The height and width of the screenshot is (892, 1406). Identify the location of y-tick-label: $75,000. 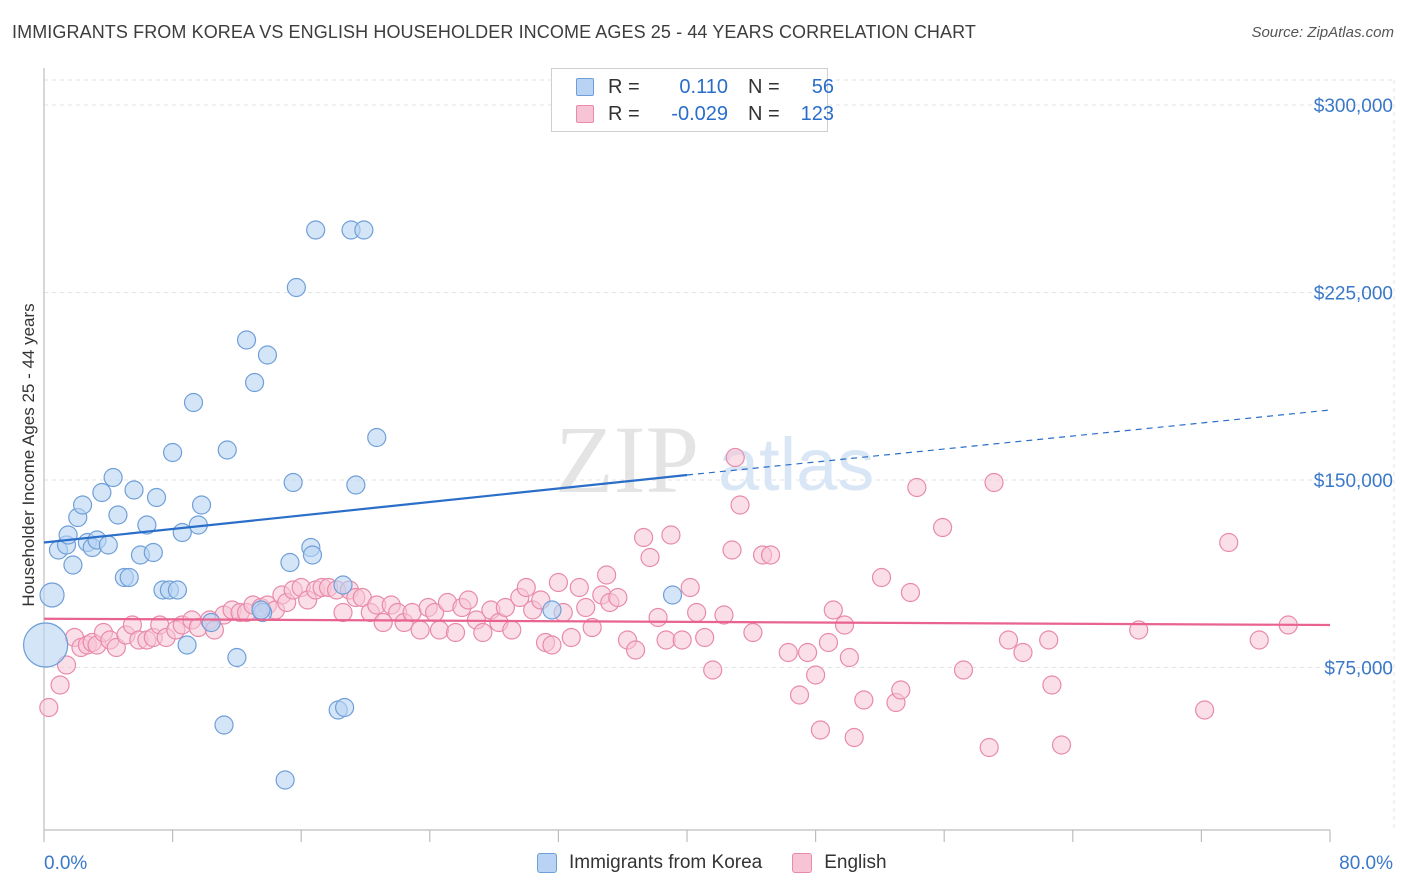
(1358, 669).